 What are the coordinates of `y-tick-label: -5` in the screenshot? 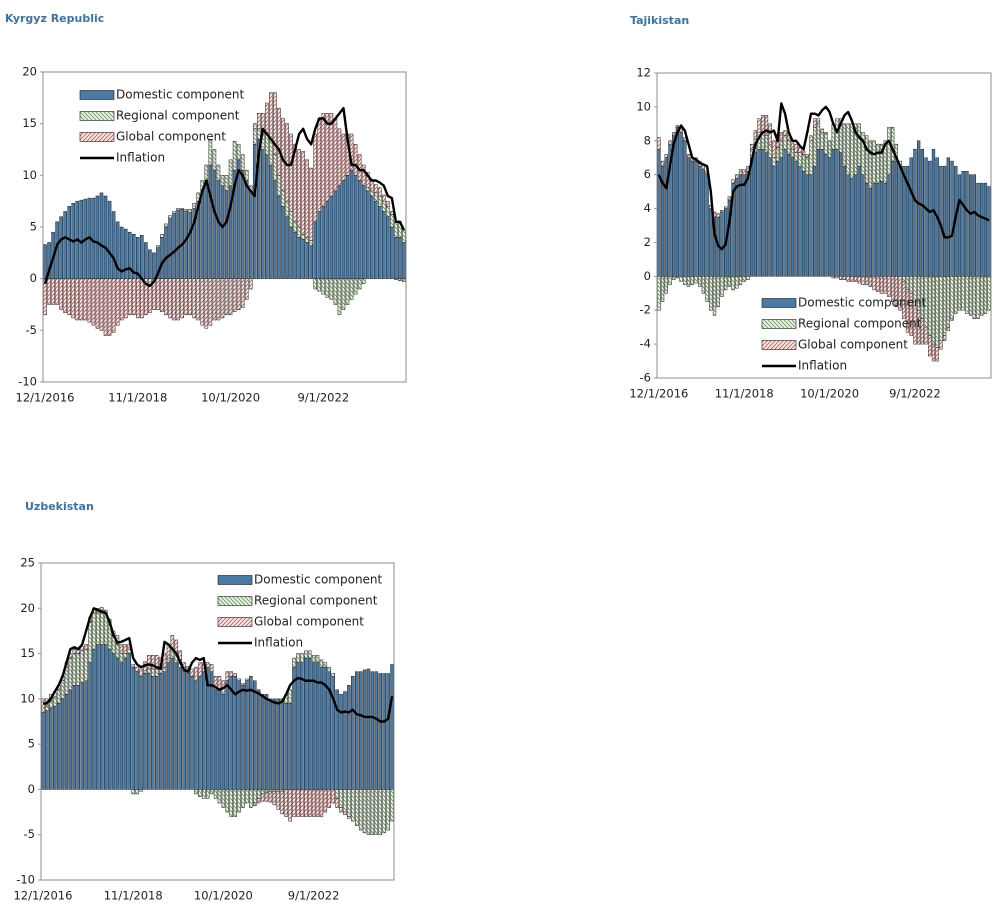 It's located at (29, 834).